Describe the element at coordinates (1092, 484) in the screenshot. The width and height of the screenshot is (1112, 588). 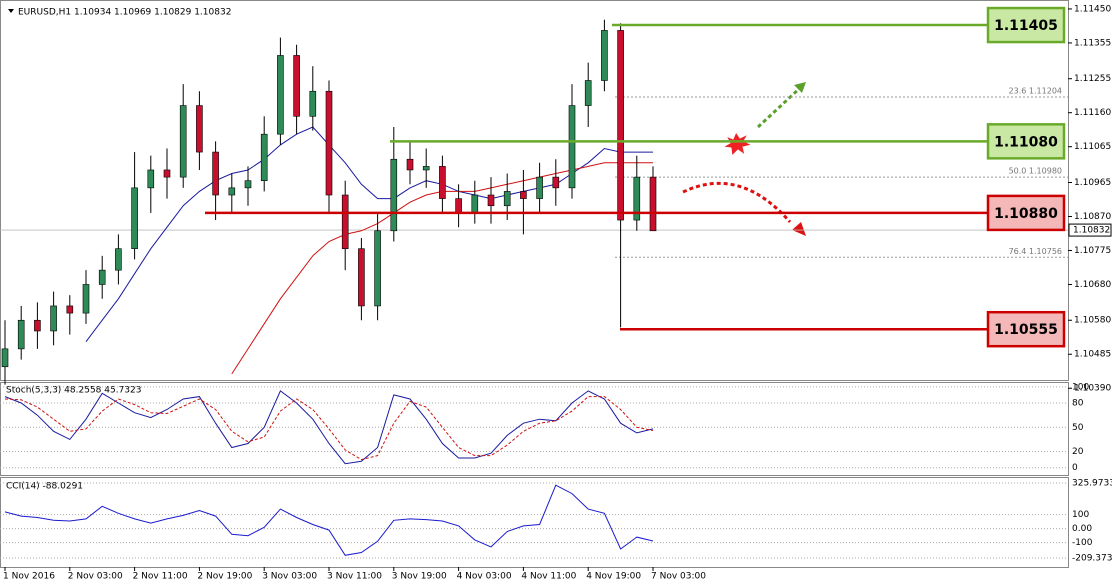
I see `y-tick-label: 325.9733` at that location.